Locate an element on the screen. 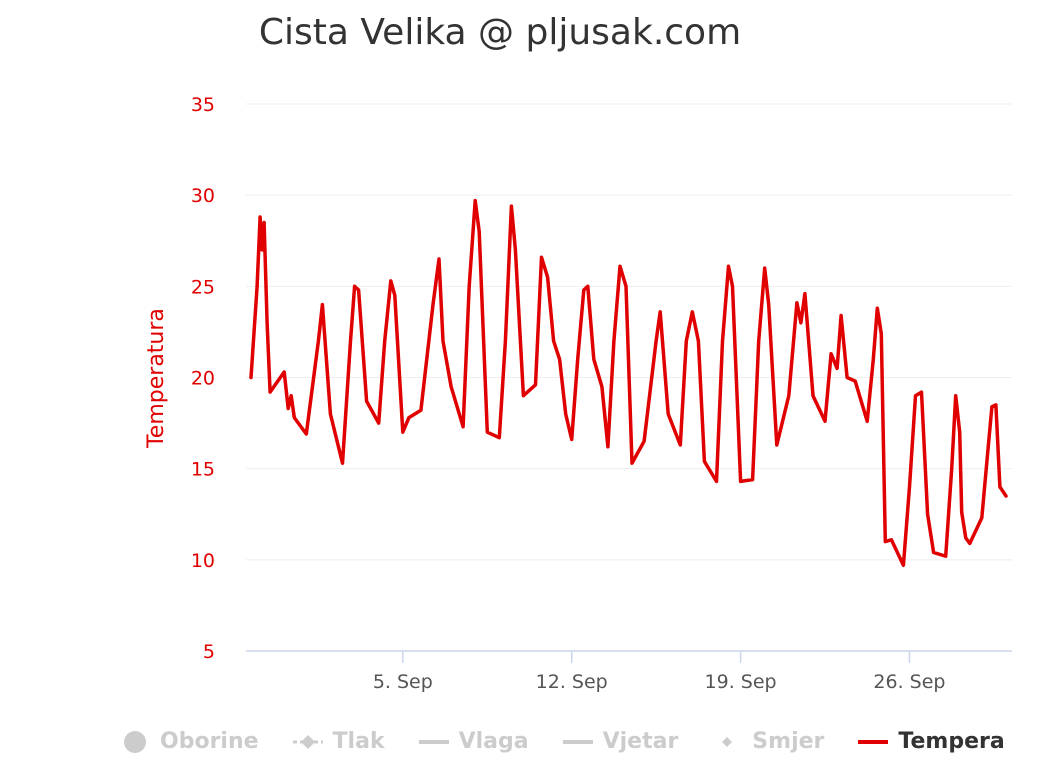 The height and width of the screenshot is (762, 1038). legend-label: Smjer is located at coordinates (788, 741).